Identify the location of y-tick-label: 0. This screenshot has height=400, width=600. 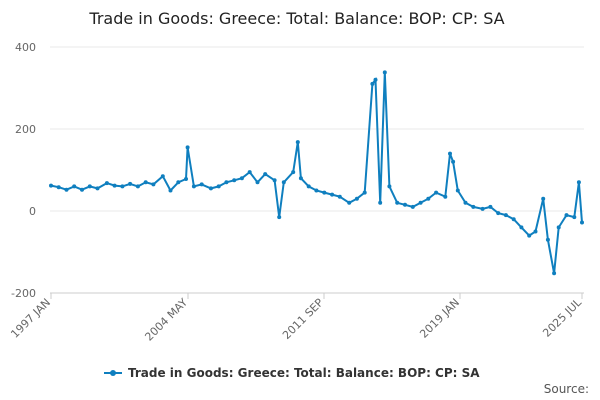
(32, 211).